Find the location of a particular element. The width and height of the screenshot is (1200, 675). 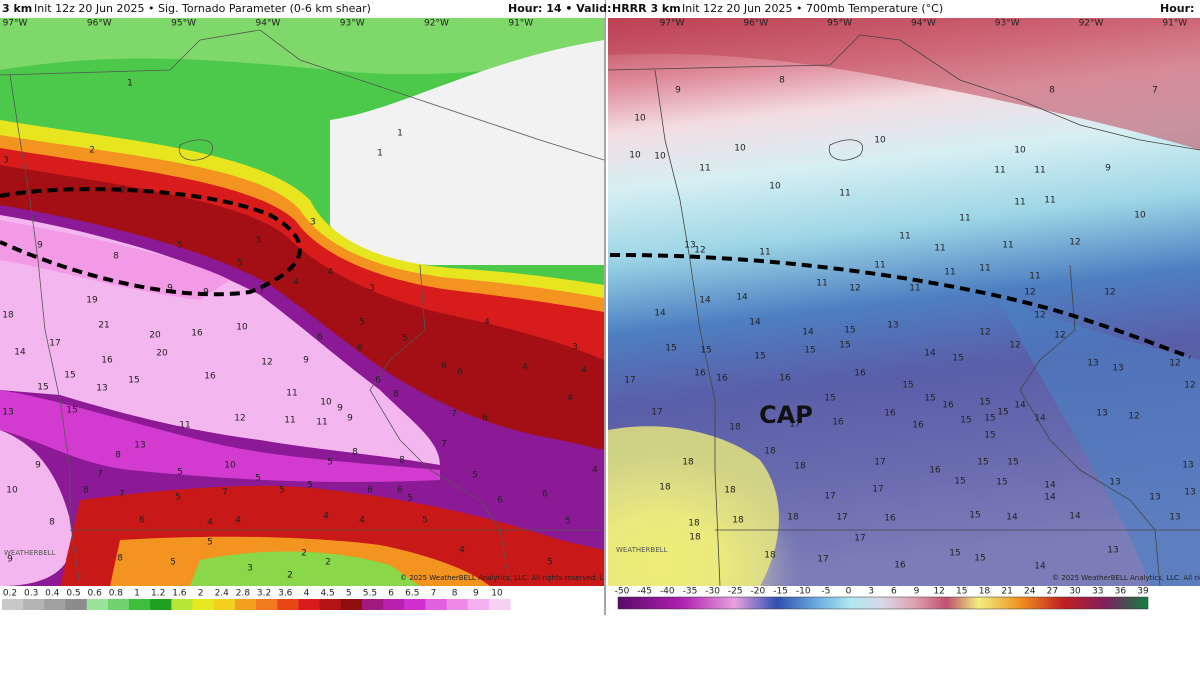

colorbar-label: 21 is located at coordinates (1006, 592).